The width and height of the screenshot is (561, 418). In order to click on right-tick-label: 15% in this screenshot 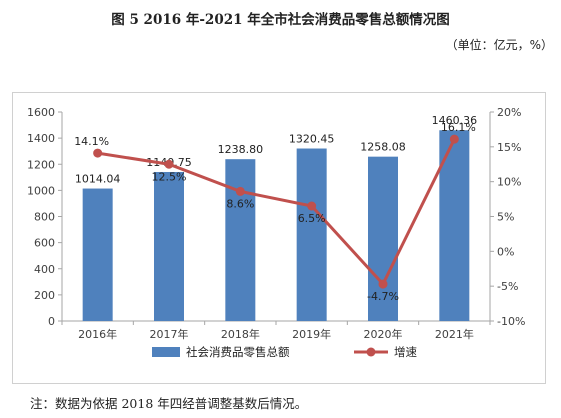, I will do `click(509, 147)`.